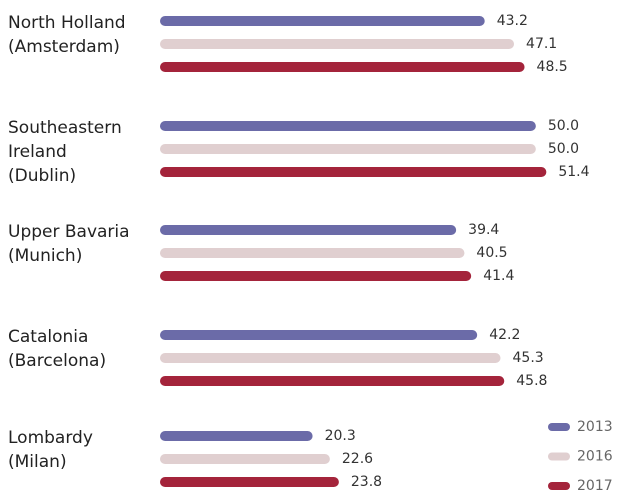  Describe the element at coordinates (595, 457) in the screenshot. I see `legend-label: 2016` at that location.